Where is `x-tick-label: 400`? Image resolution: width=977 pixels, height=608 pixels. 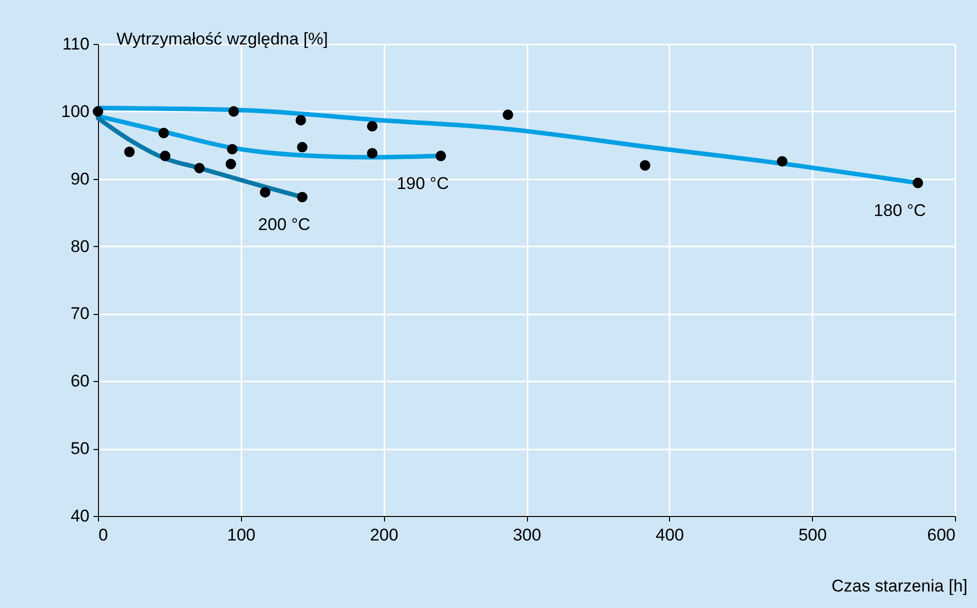 x-tick-label: 400 is located at coordinates (670, 535).